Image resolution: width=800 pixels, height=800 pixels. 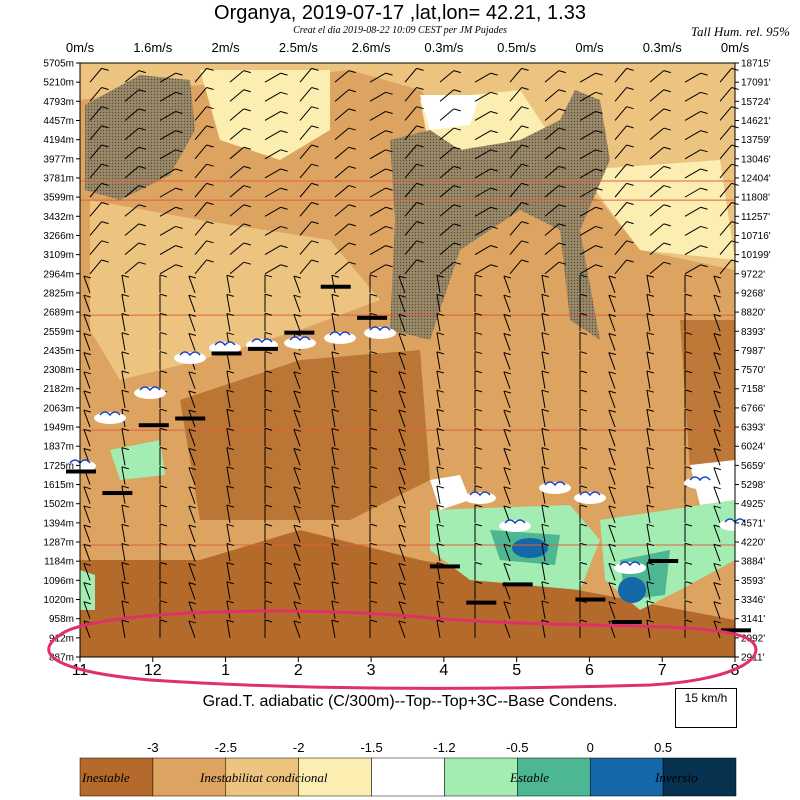 What do you see at coordinates (756, 236) in the screenshot?
I see `y-tick-label-right: 10716'` at bounding box center [756, 236].